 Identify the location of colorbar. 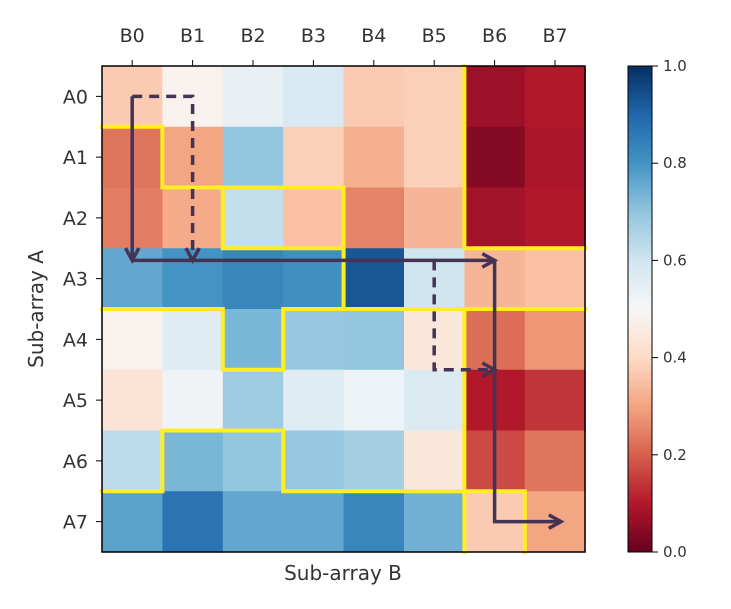
(640, 309).